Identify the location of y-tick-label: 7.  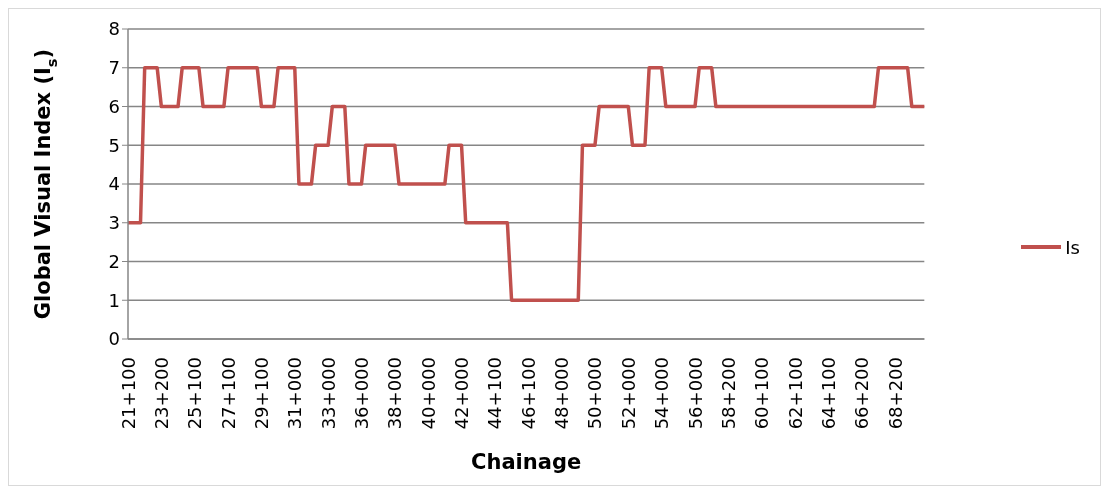
(114, 68).